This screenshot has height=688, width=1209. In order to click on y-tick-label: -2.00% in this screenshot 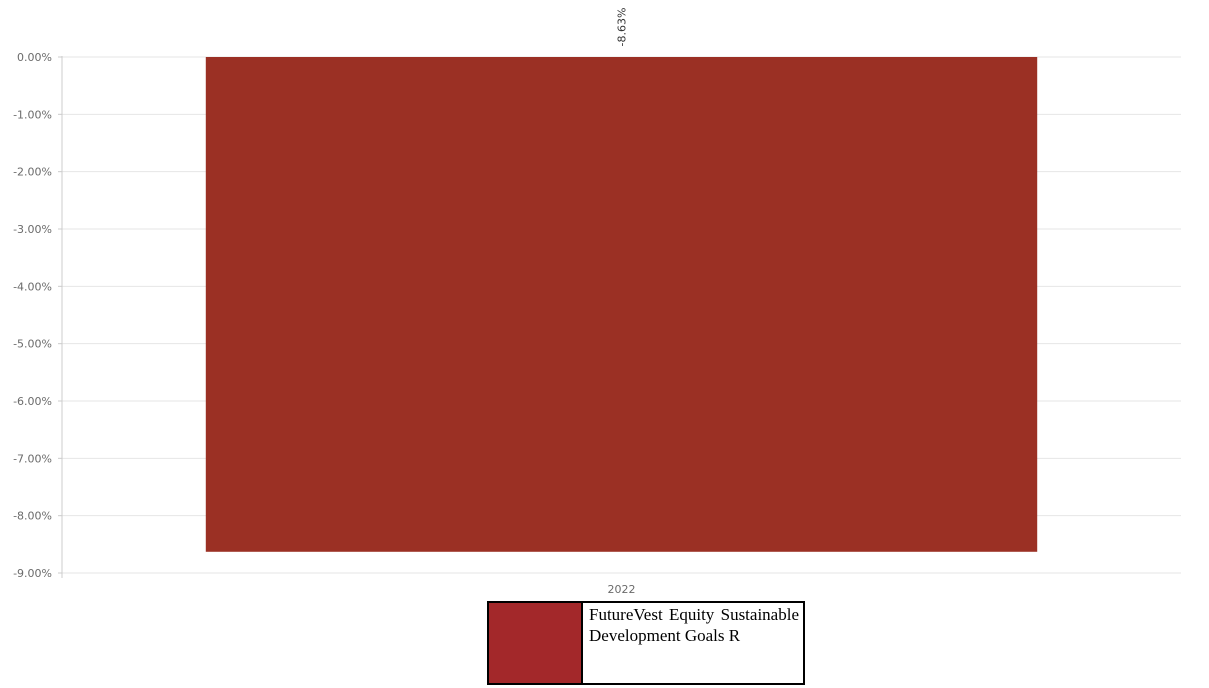, I will do `click(32, 172)`.